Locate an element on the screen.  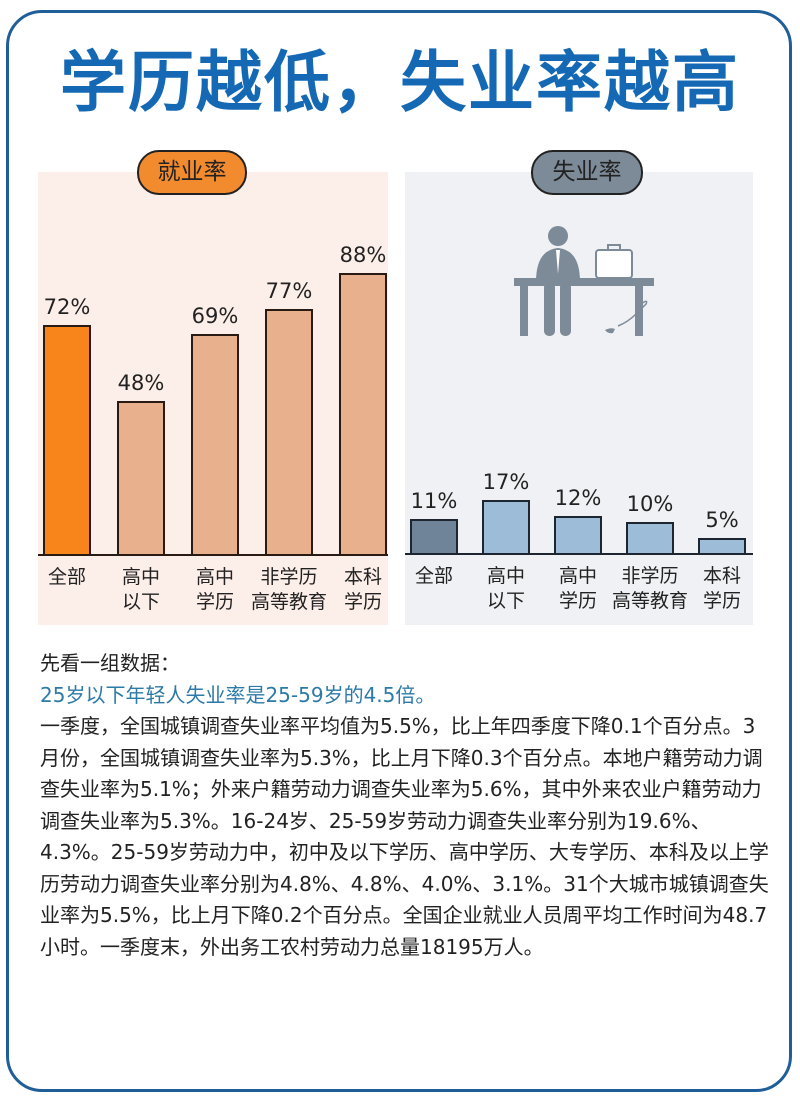
bar-value-label: 12% is located at coordinates (578, 497).